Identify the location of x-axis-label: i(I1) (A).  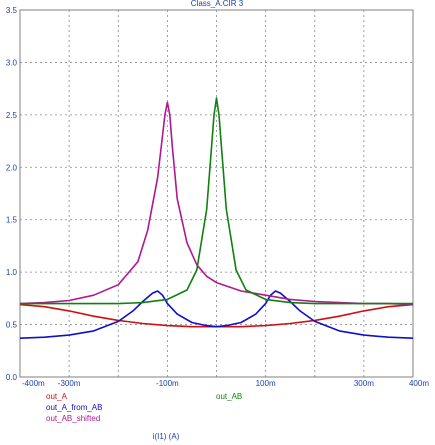
(166, 436).